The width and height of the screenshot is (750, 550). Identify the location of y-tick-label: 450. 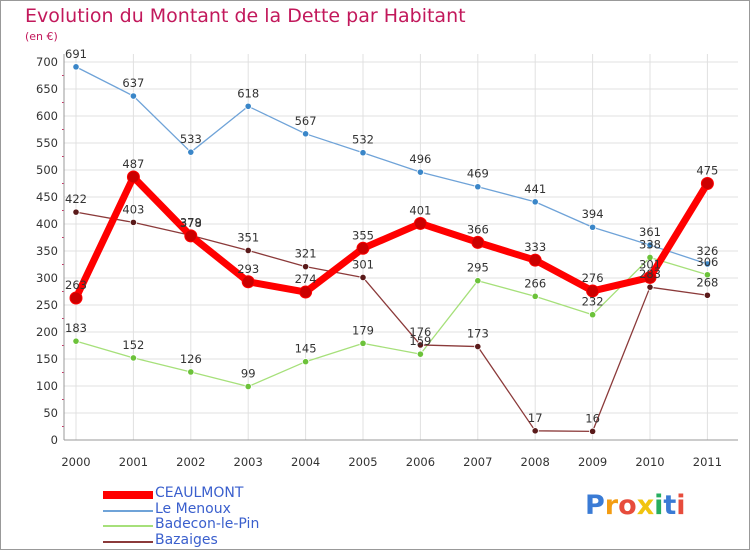
(47, 197).